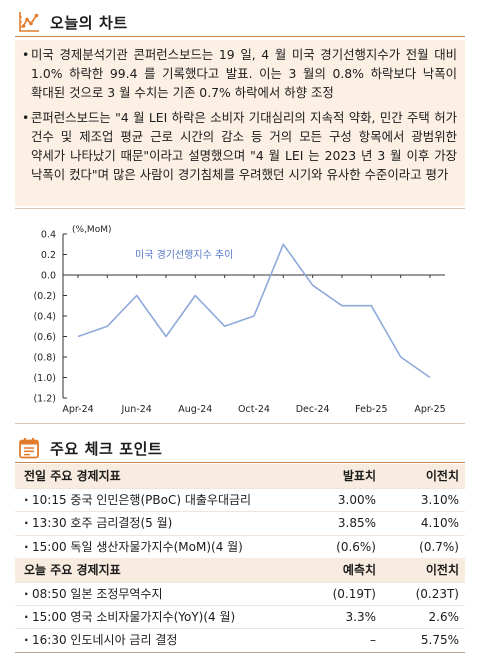  Describe the element at coordinates (254, 409) in the screenshot. I see `x-tick-label: Oct-24` at that location.